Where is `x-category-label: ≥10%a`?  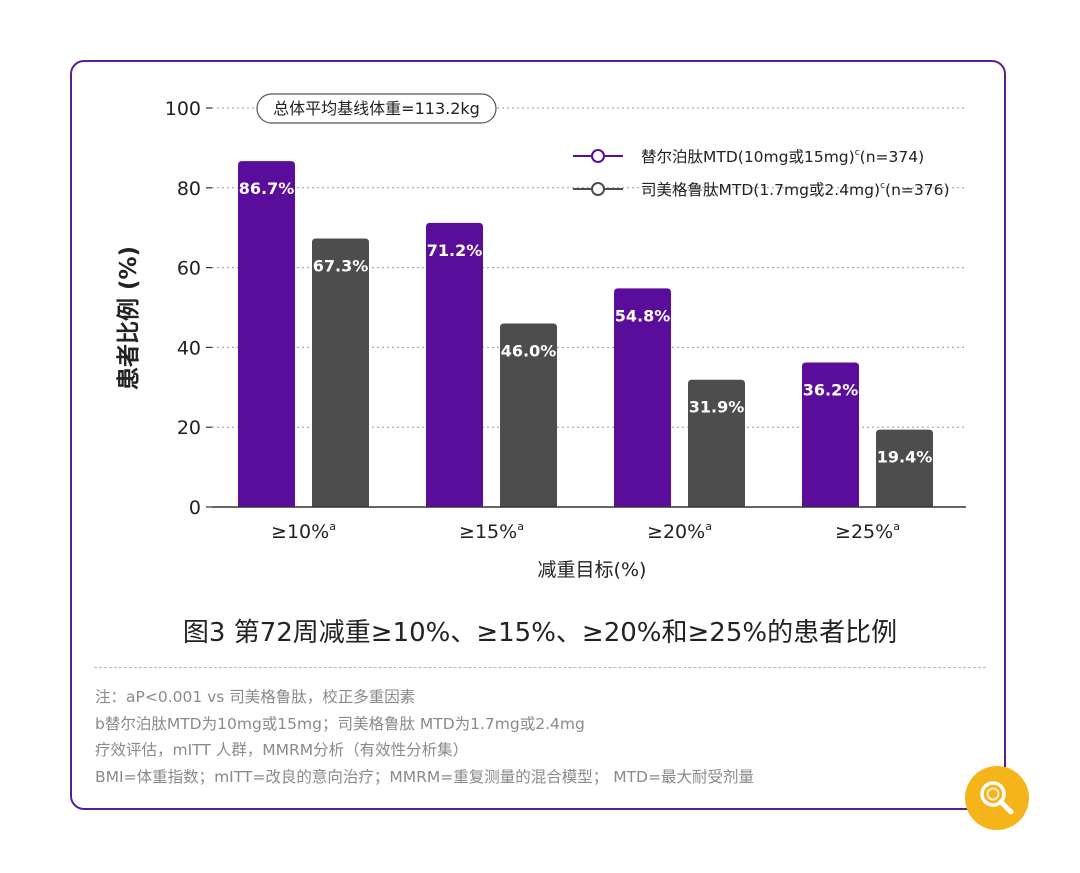
x-category-label: ≥10%a is located at coordinates (303, 531).